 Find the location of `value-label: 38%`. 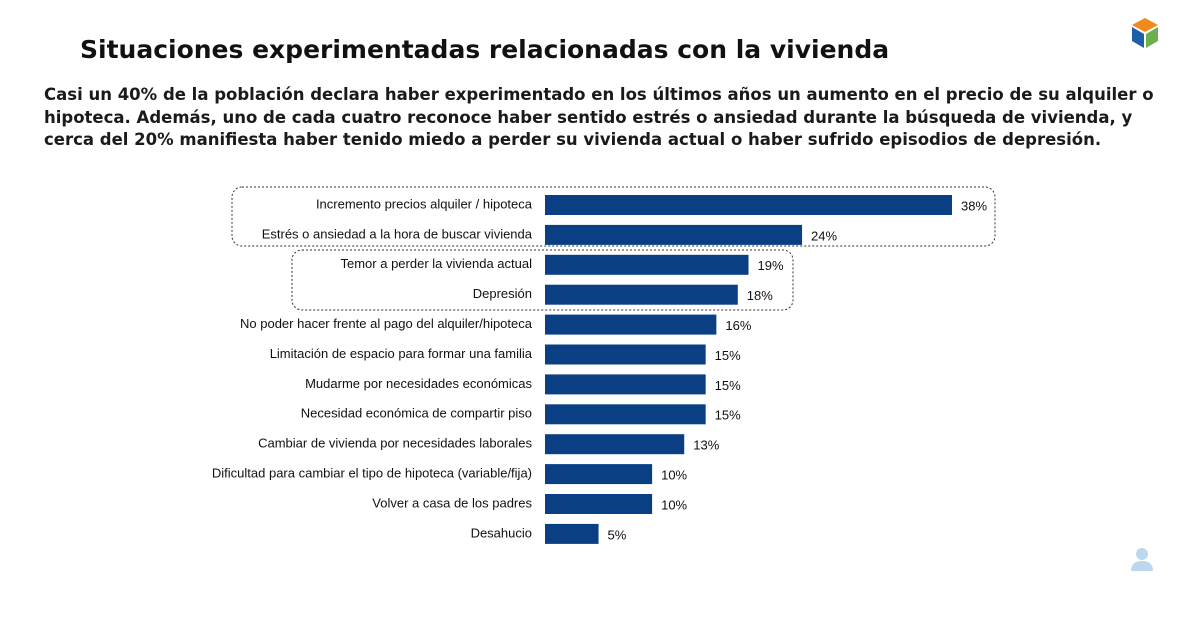

value-label: 38% is located at coordinates (974, 205).